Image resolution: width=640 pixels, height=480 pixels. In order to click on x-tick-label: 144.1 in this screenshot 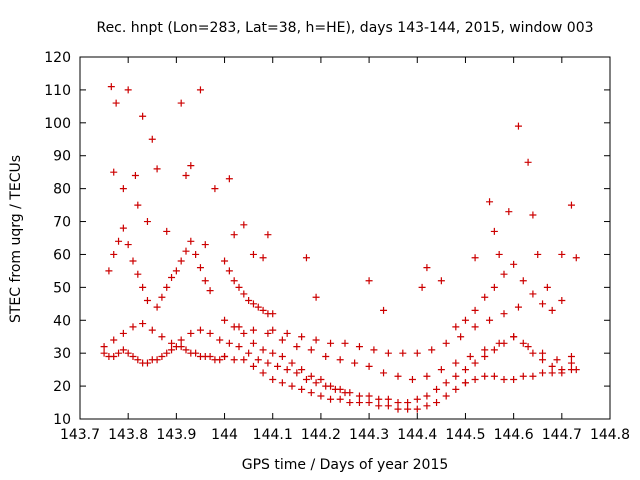, I will do `click(273, 435)`.